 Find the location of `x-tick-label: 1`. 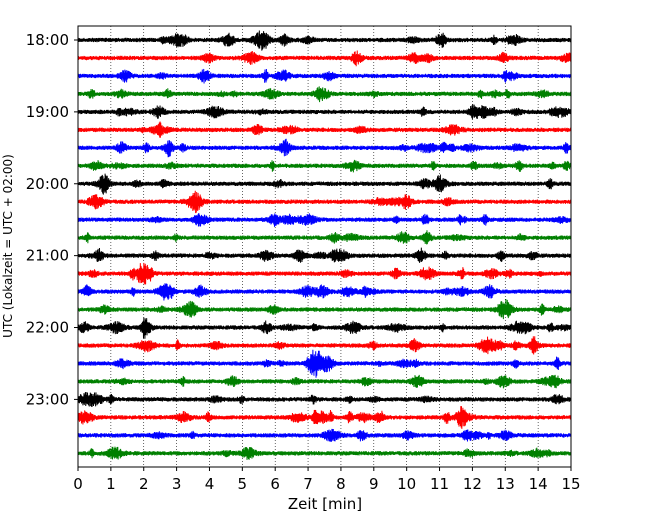

x-tick-label: 1 is located at coordinates (111, 484).